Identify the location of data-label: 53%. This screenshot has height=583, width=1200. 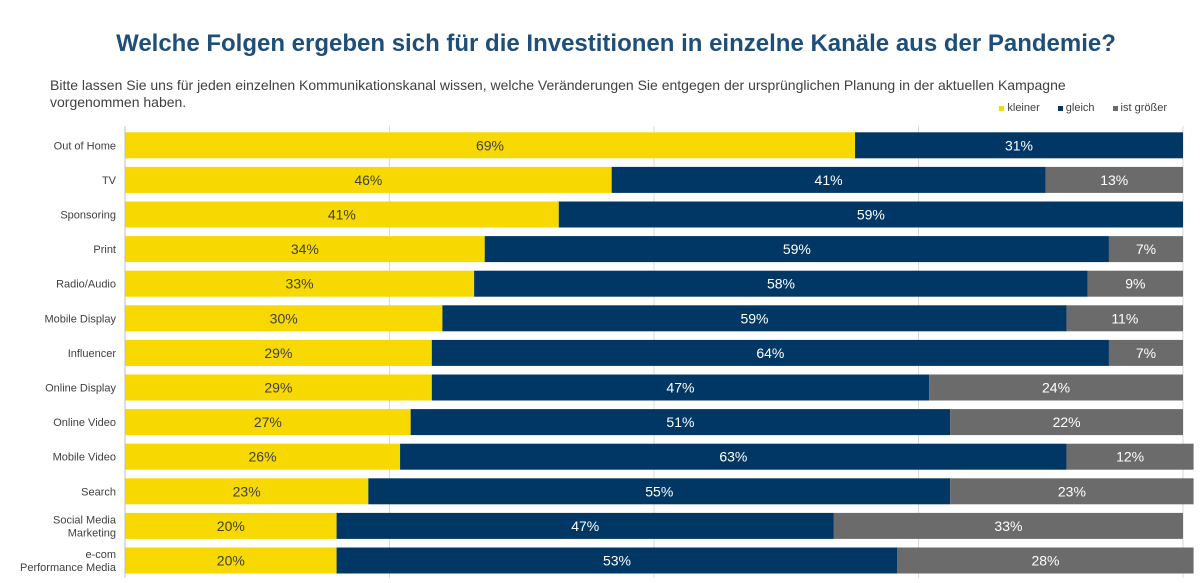
(617, 561).